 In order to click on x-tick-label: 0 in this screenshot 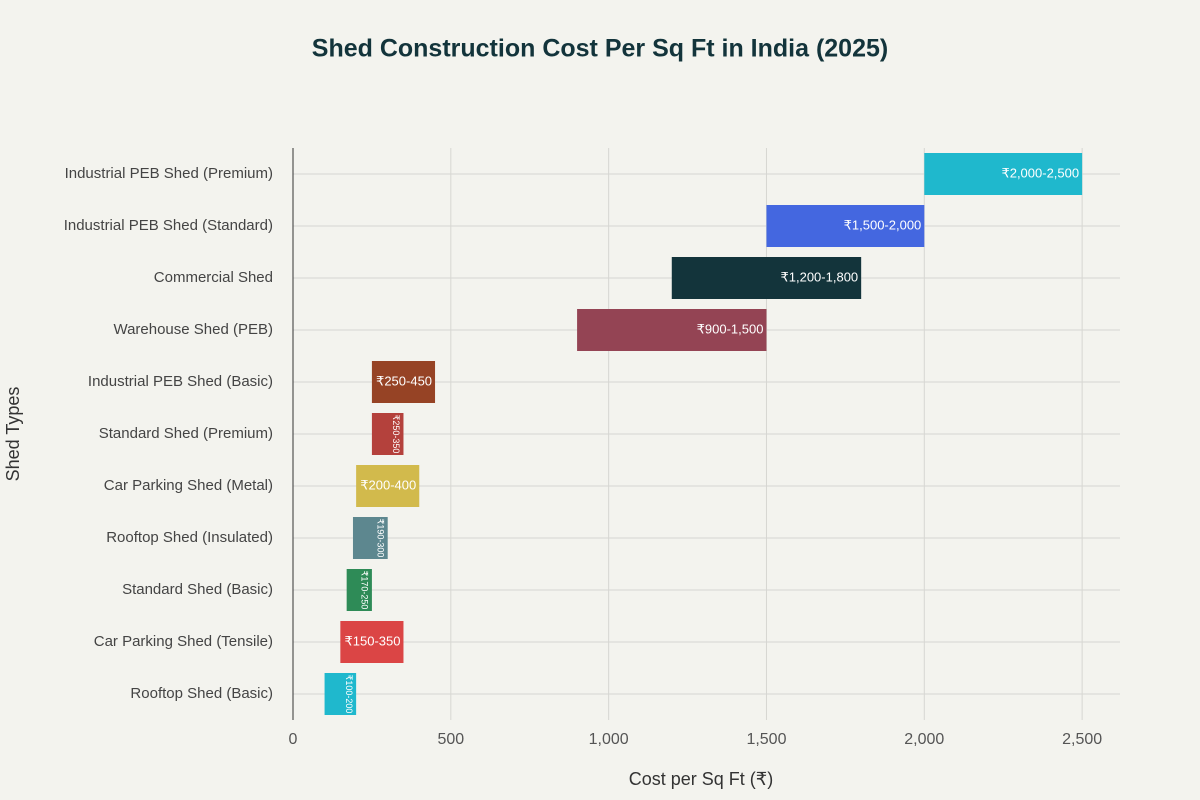, I will do `click(293, 739)`.